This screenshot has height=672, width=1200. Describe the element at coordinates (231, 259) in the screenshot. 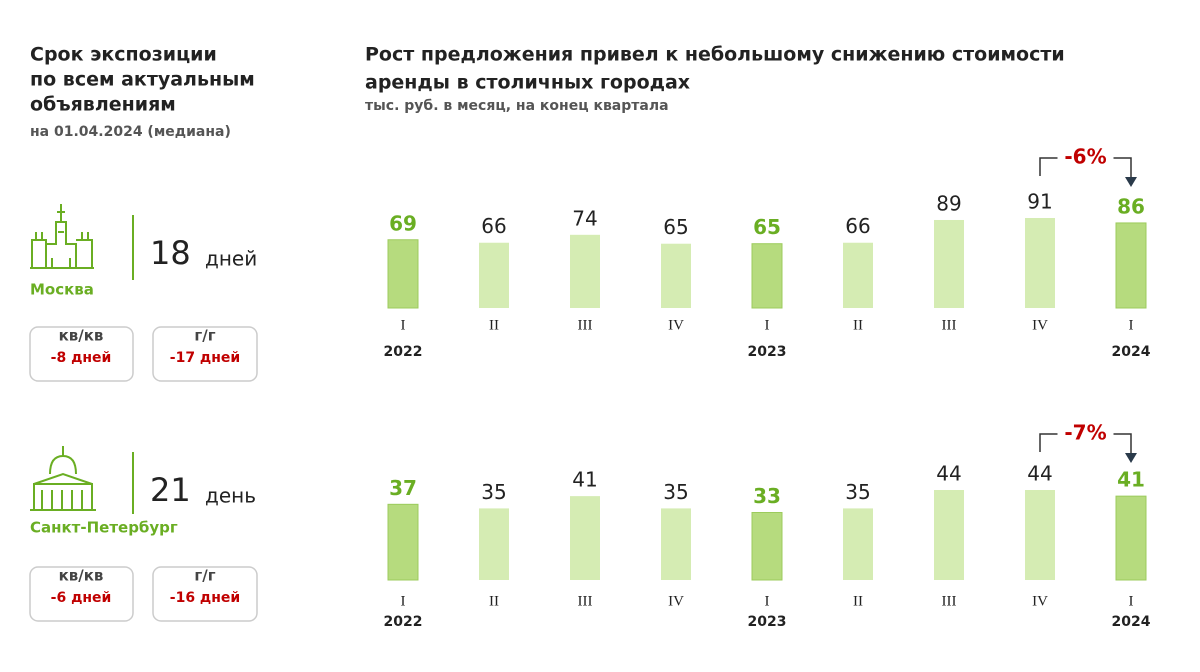

I see `city-unit: дней` at that location.